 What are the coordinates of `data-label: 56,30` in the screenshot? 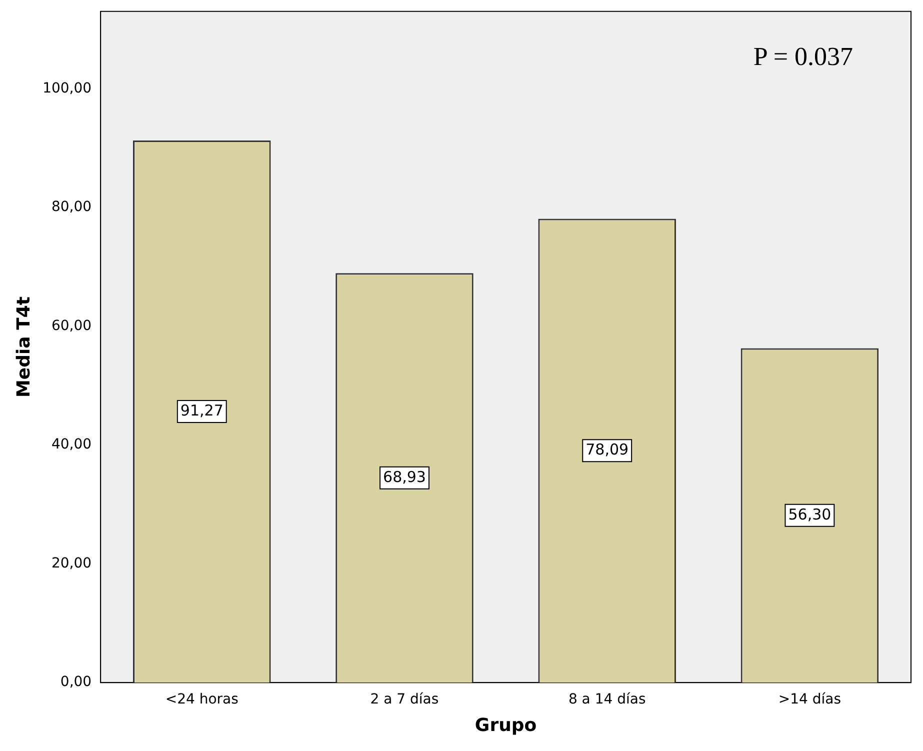 It's located at (810, 514).